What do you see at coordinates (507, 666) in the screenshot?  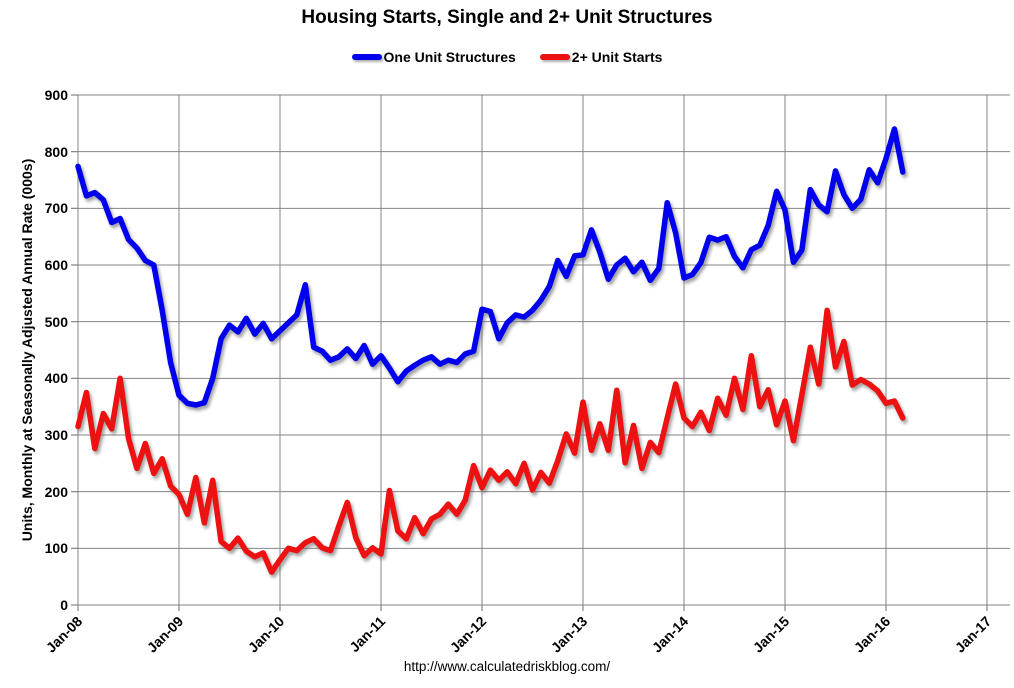 I see `footer-url: http://www.calculatedriskblog.com/` at bounding box center [507, 666].